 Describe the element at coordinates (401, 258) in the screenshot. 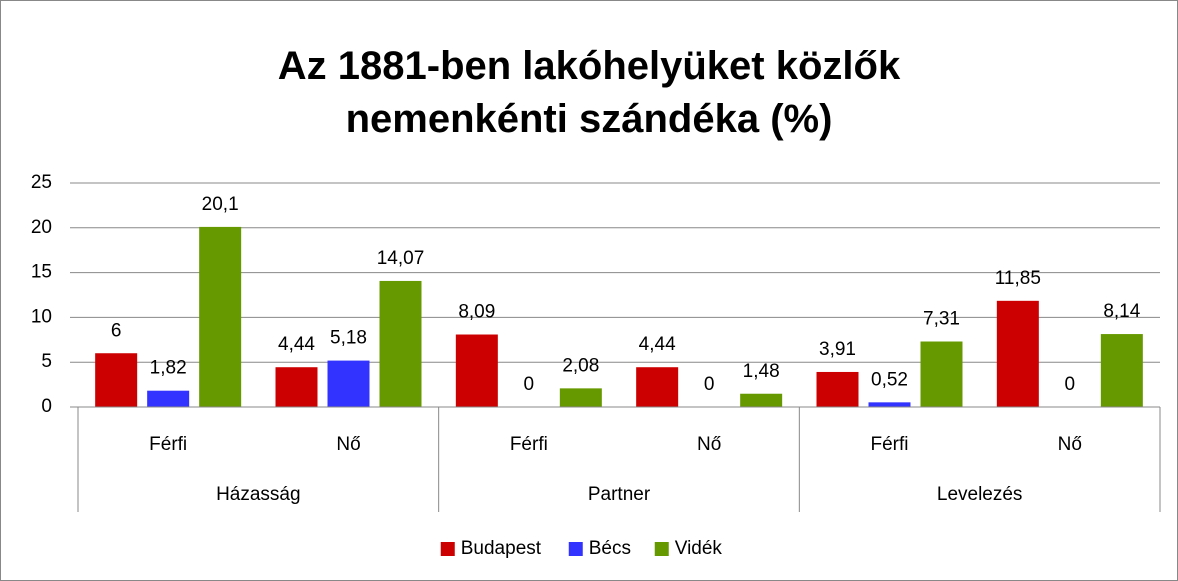

I see `data-label: 14,07` at that location.